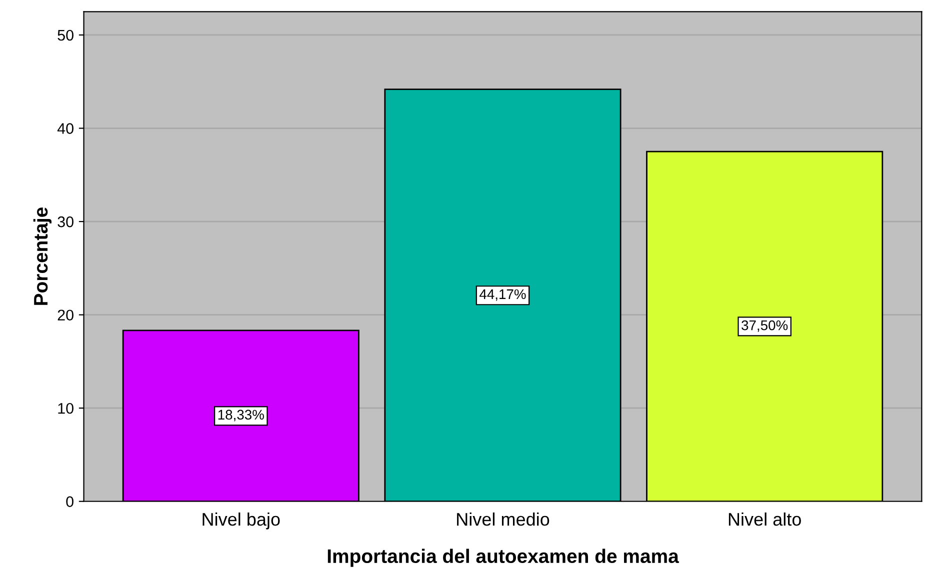 The image size is (931, 583). Describe the element at coordinates (241, 416) in the screenshot. I see `data-label: 18,33%` at that location.